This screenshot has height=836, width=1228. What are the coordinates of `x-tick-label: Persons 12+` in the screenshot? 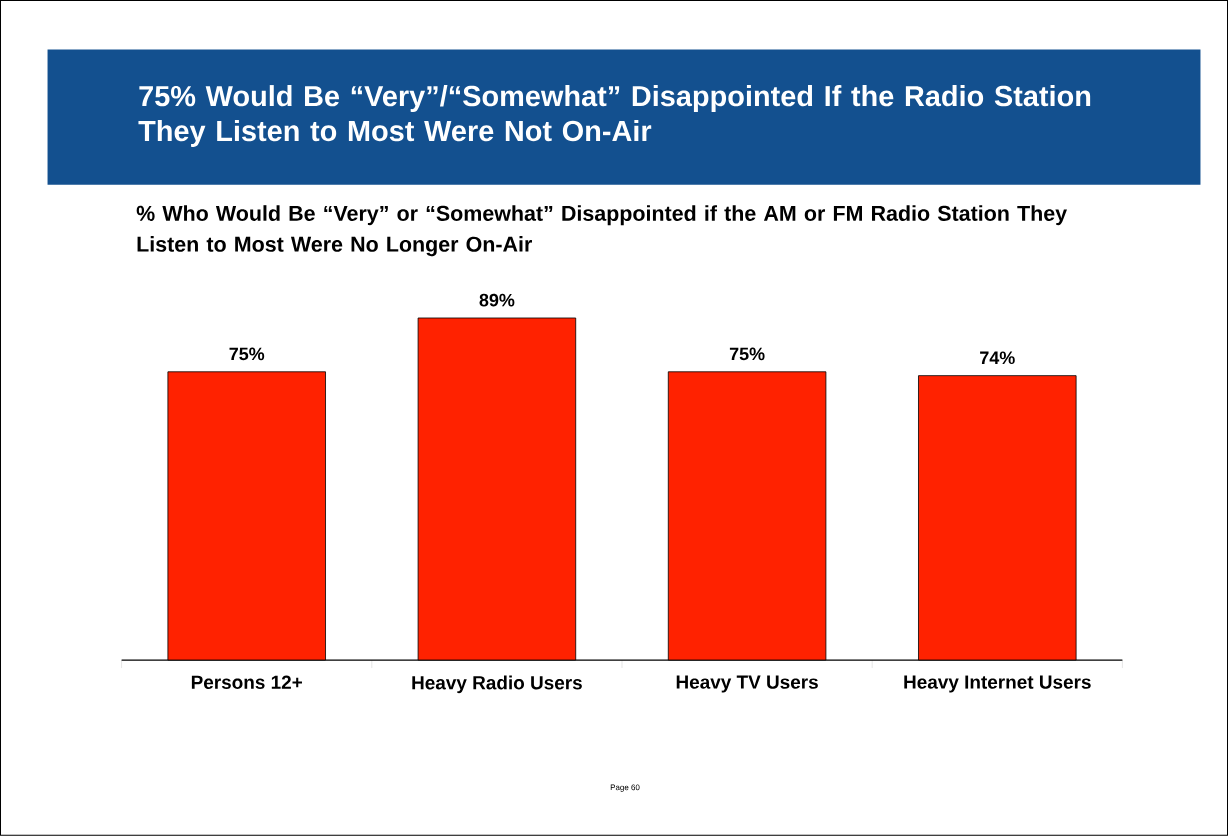 It's located at (246, 682).